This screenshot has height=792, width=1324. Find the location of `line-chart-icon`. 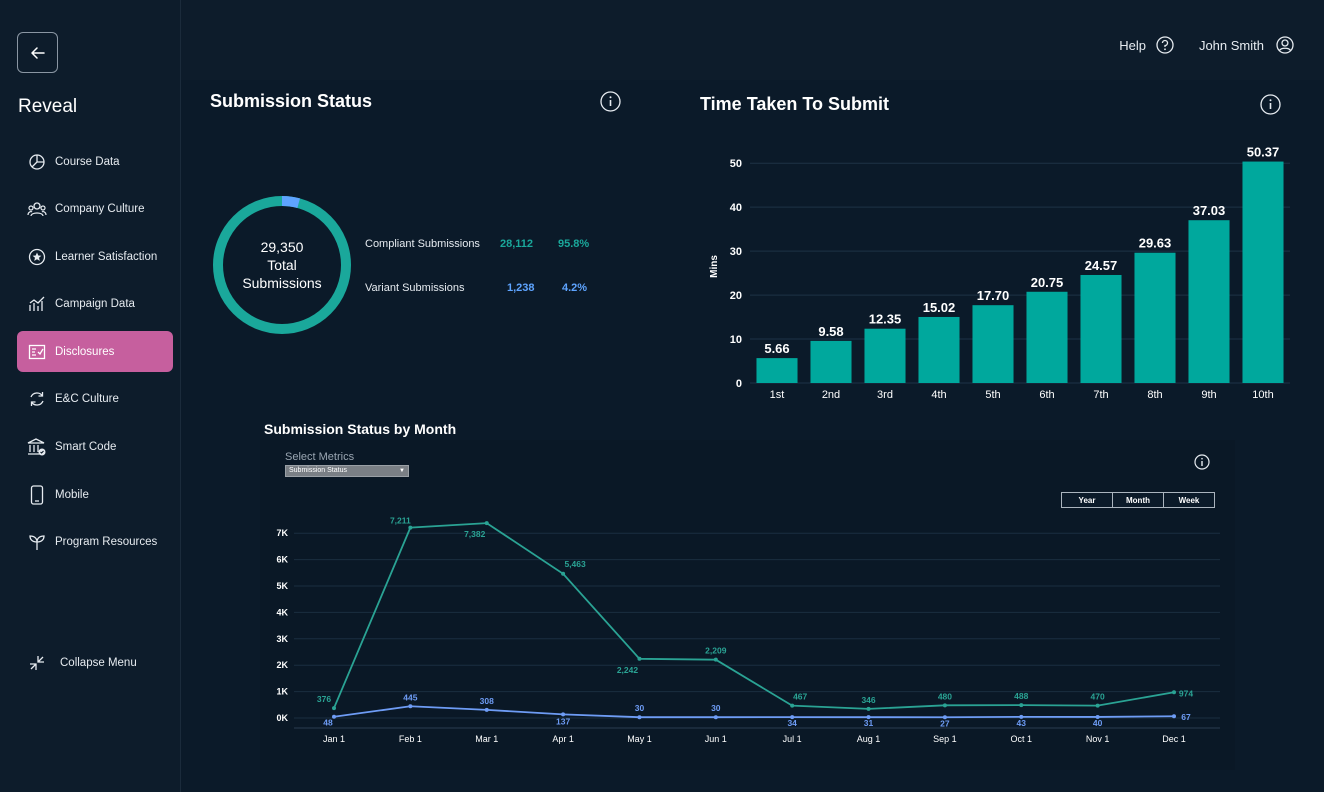

line-chart-icon is located at coordinates (37, 304).